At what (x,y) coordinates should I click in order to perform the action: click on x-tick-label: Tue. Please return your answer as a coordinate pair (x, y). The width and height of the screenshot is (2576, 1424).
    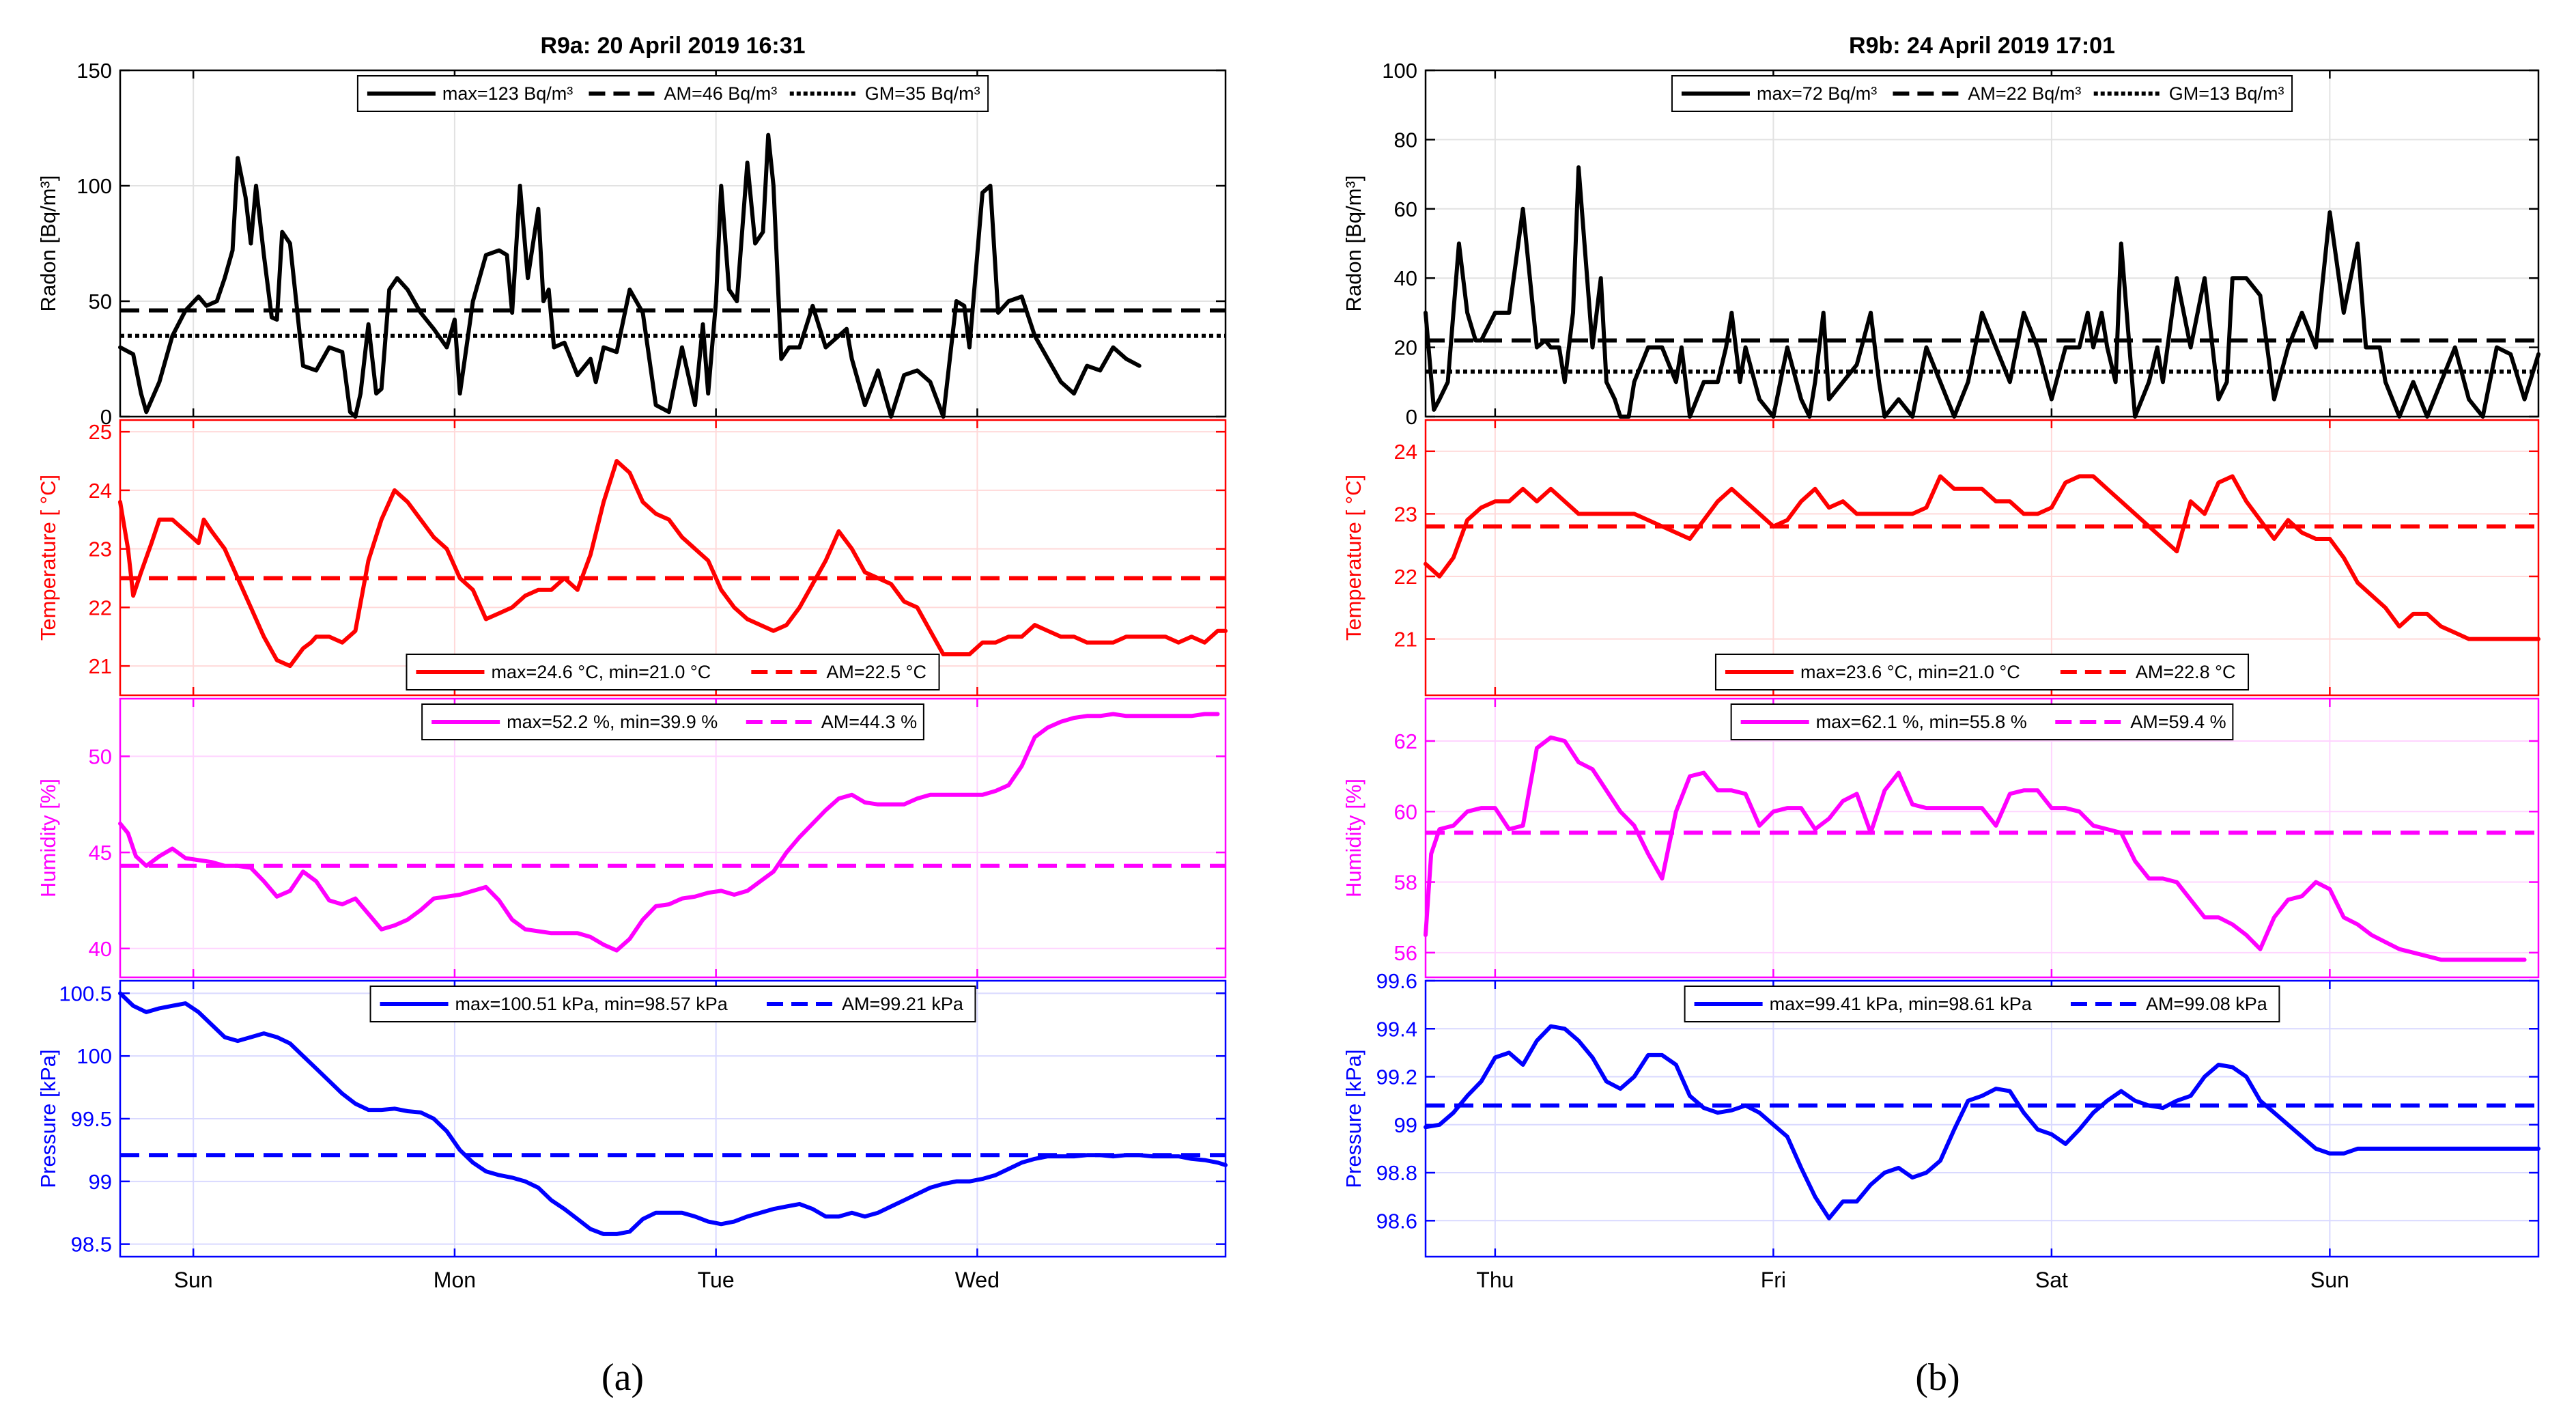
    Looking at the image, I should click on (717, 1280).